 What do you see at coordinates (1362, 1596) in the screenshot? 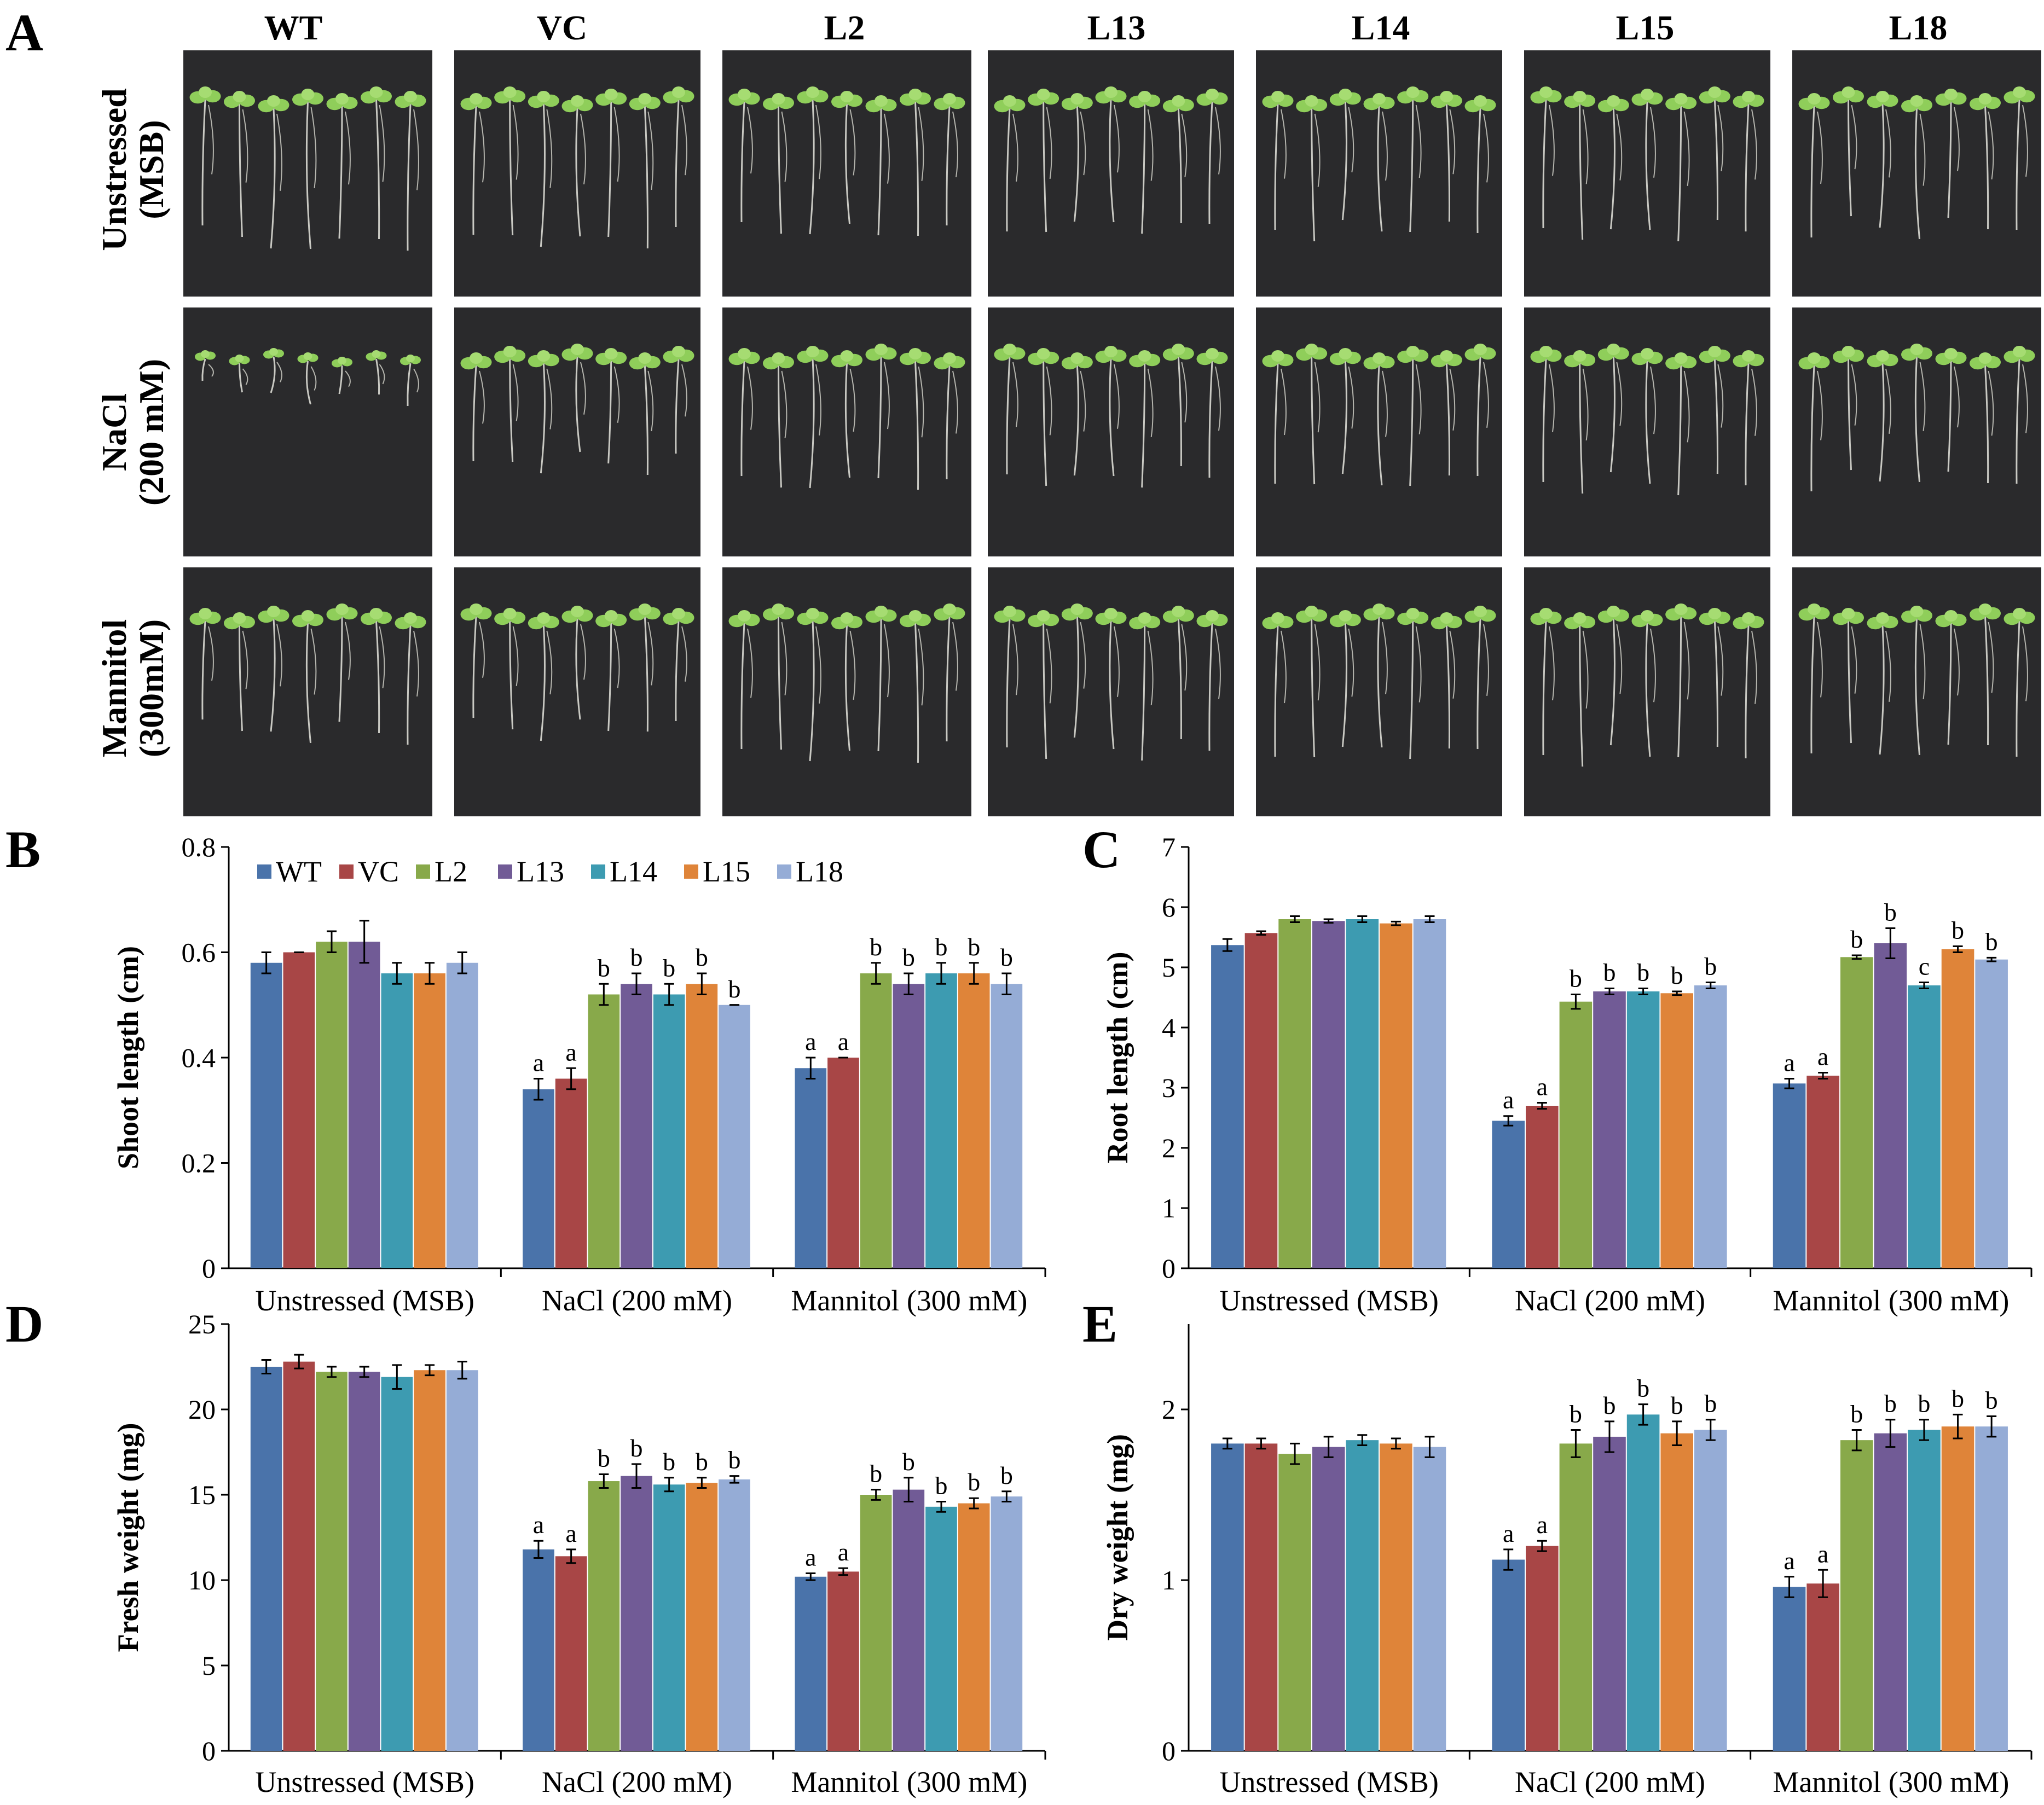
I see `bar-l14-unstressed-msb` at bounding box center [1362, 1596].